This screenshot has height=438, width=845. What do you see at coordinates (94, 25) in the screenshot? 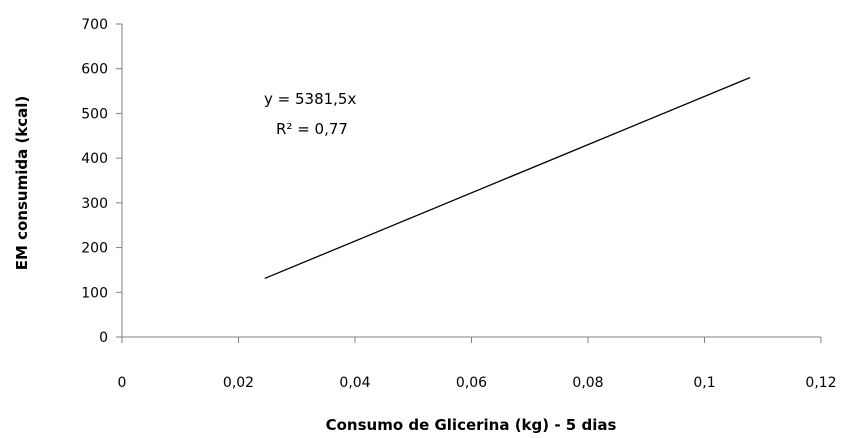
I see `y-tick-label: 700` at bounding box center [94, 25].